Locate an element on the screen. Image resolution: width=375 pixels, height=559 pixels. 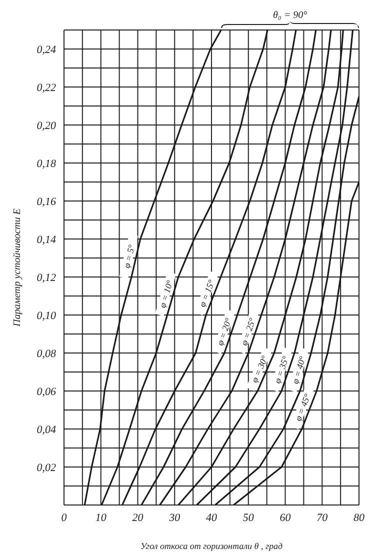
text: φ = 15° is located at coordinates (207, 293).